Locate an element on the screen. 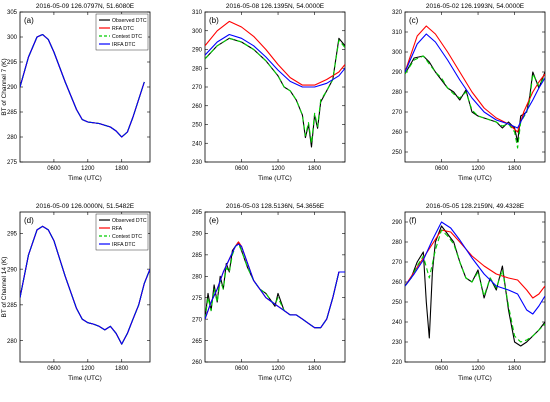 This screenshot has width=550, height=402. y-tick-label: 305 is located at coordinates (12, 13).